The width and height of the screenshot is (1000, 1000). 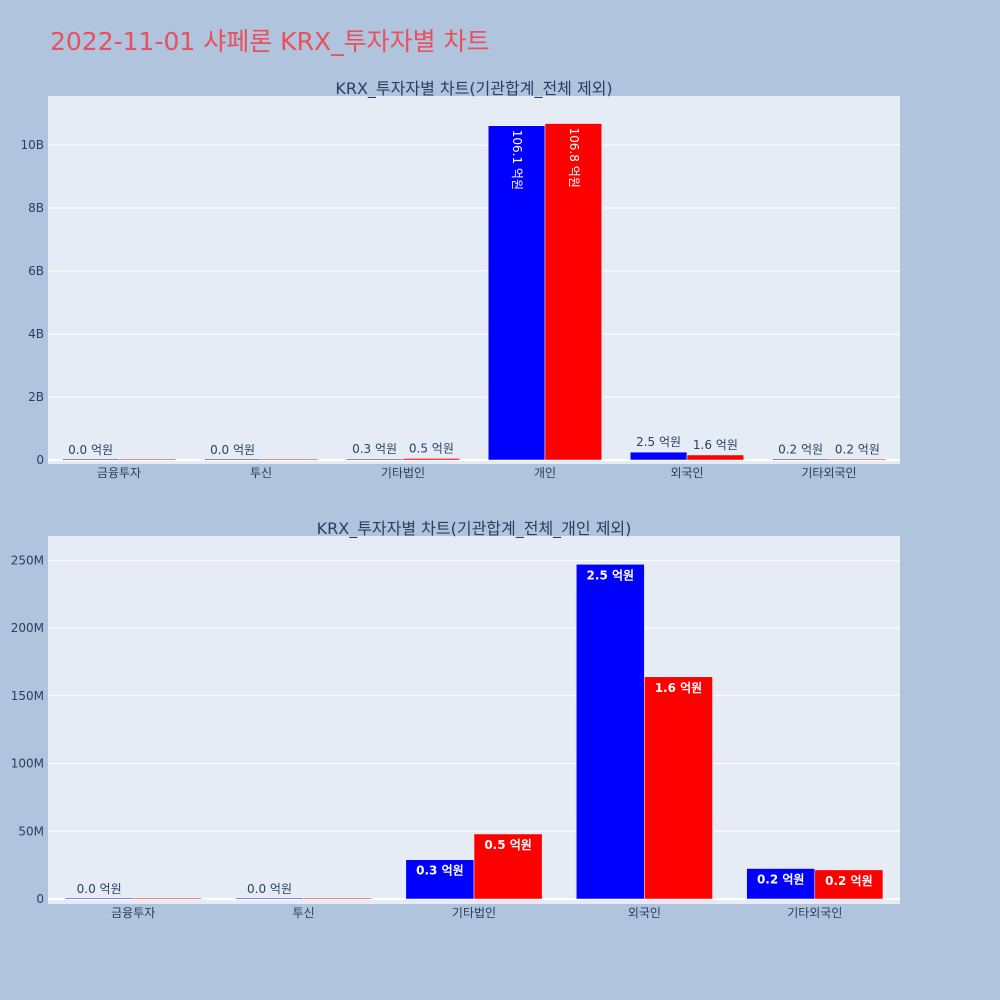 I want to click on y-tick-label: 6B, so click(x=36, y=271).